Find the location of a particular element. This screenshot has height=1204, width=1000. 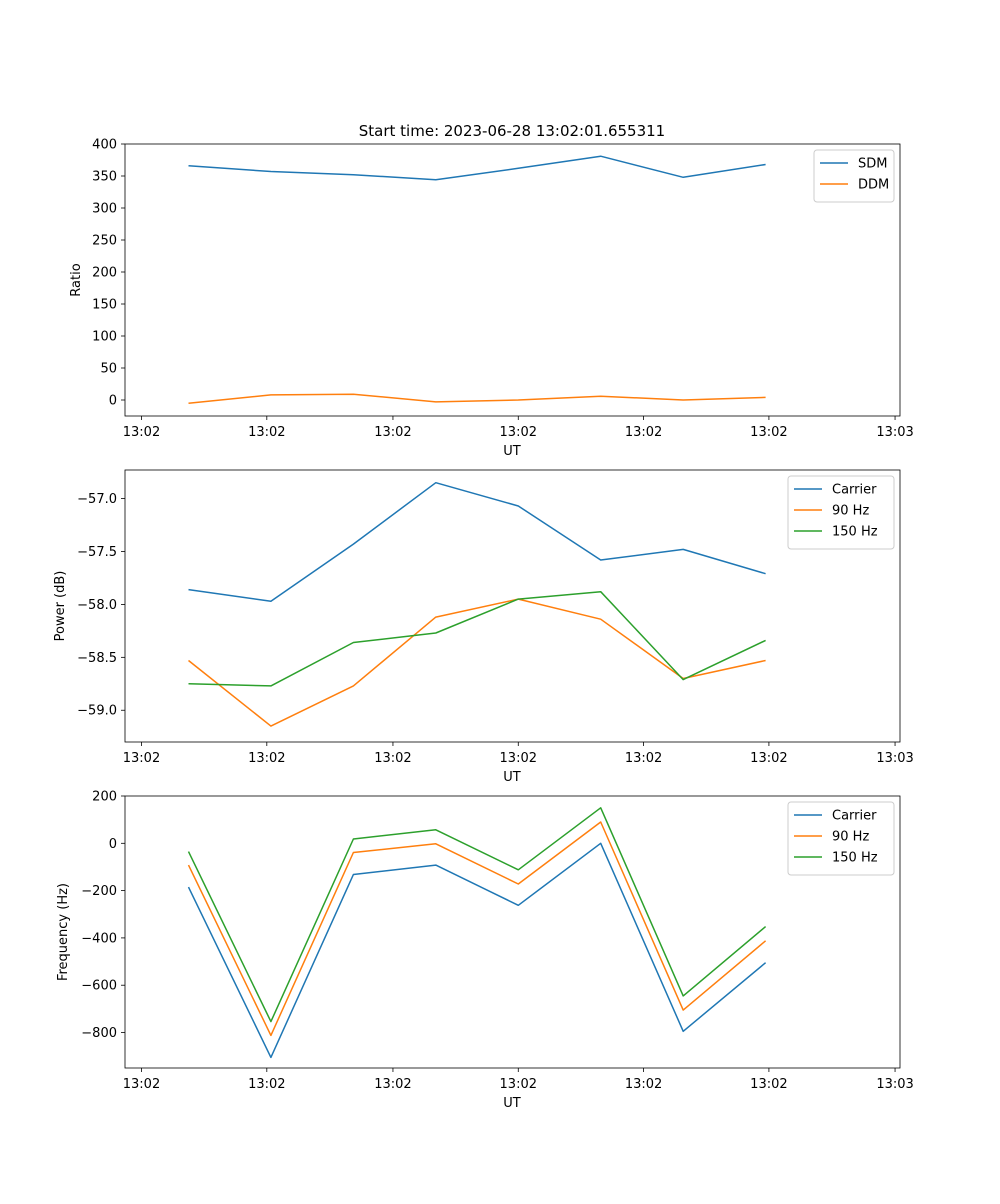

y-tick-label: −800 is located at coordinates (99, 1033).